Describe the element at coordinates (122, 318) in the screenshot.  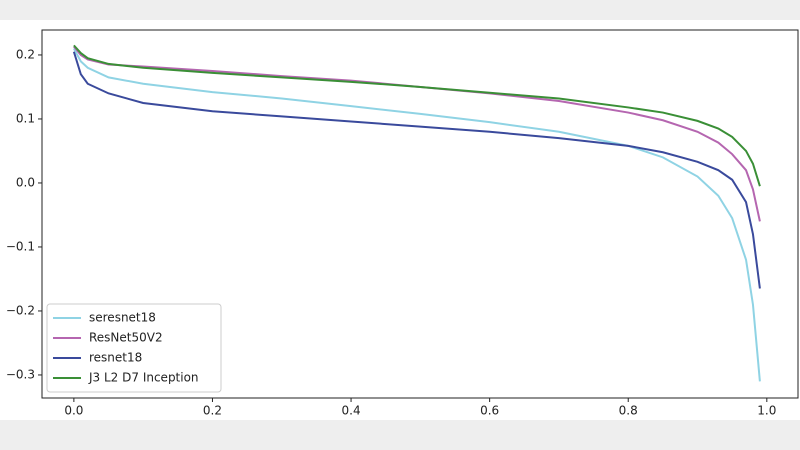
I see `legend-label: seresnet18` at that location.